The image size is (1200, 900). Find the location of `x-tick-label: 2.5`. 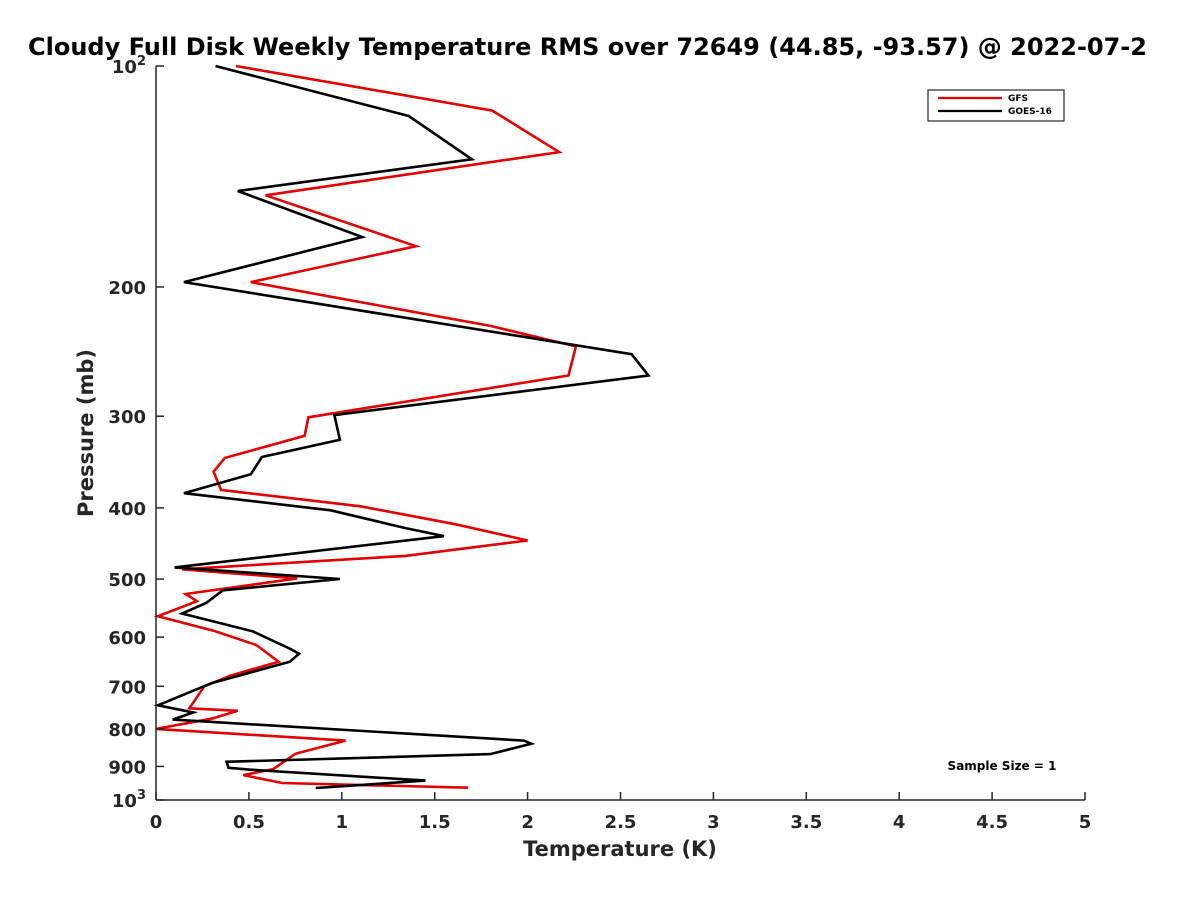

x-tick-label: 2.5 is located at coordinates (621, 822).